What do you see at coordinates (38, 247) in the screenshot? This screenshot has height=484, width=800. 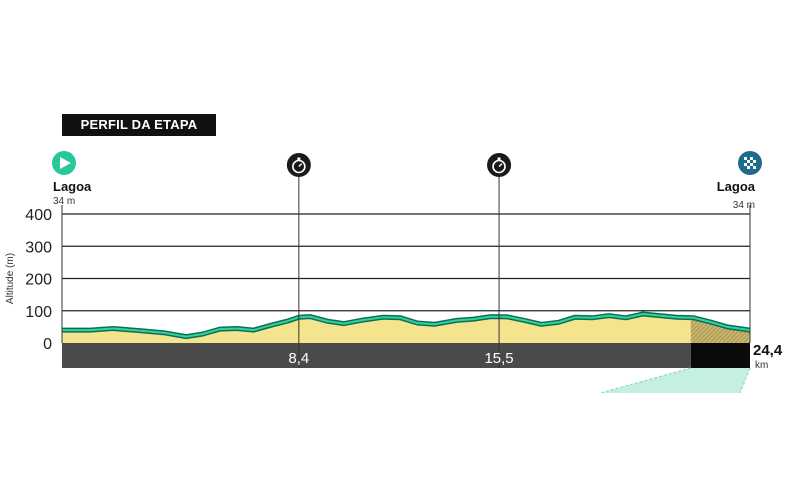 I see `y-tick-label-300: 300` at bounding box center [38, 247].